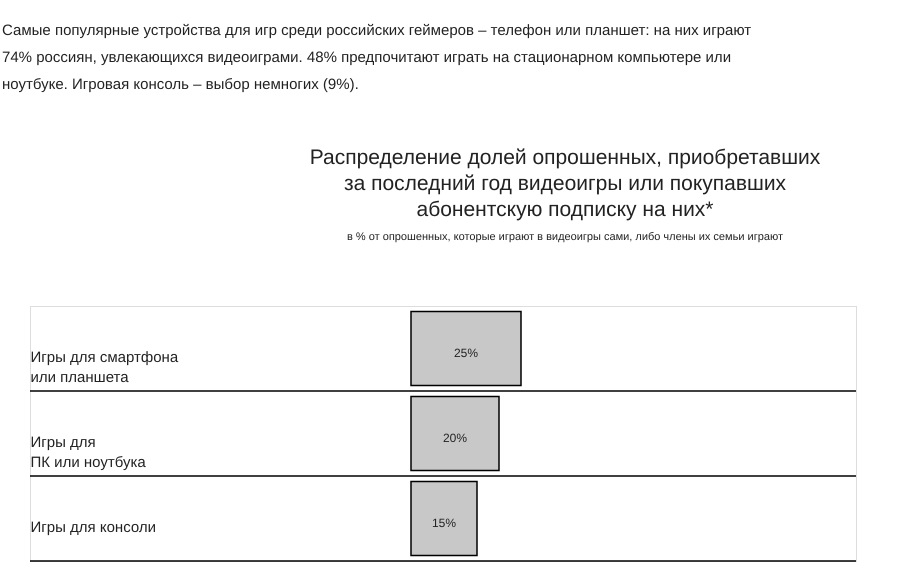  I want to click on text: Самые популярные устройства для игр среди российских геймеров – телефон или планшет: на них играют 74% россиян, увлекающихся видеоиграми. 48% предпочитают играть на стационарном компьютере или ноутбуке. Игровая консоль – выбор немногих (9%)., so click(377, 57).